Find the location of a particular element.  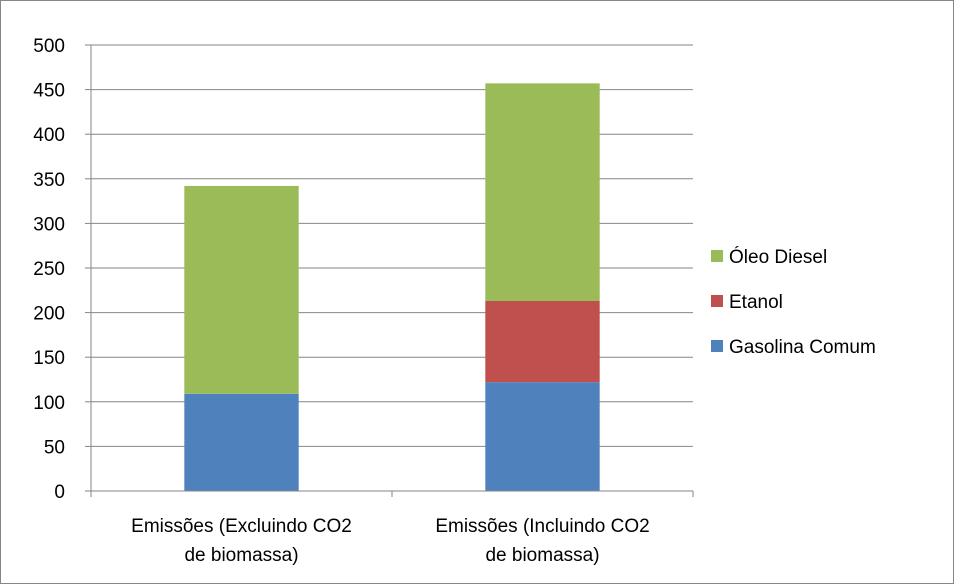

legend-label: Etanol is located at coordinates (756, 302).